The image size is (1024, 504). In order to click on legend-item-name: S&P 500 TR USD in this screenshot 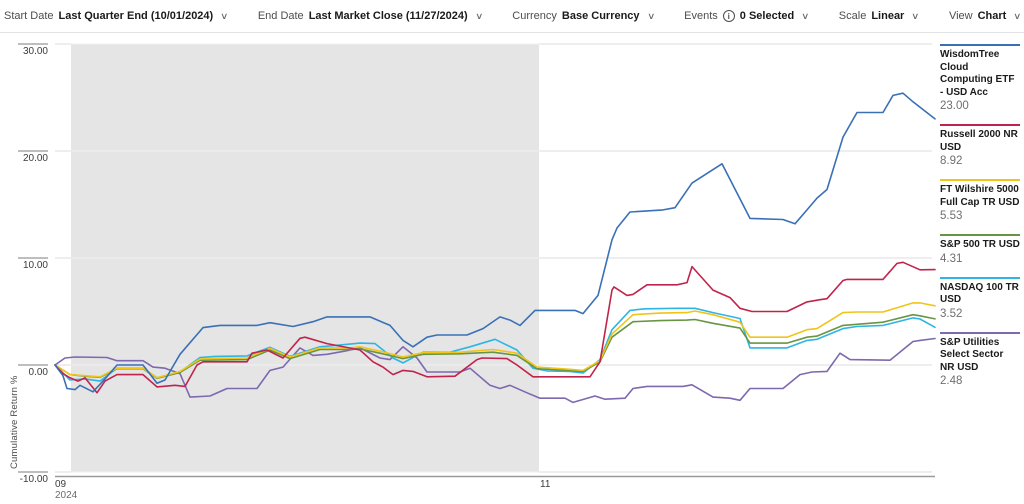, I will do `click(980, 244)`.